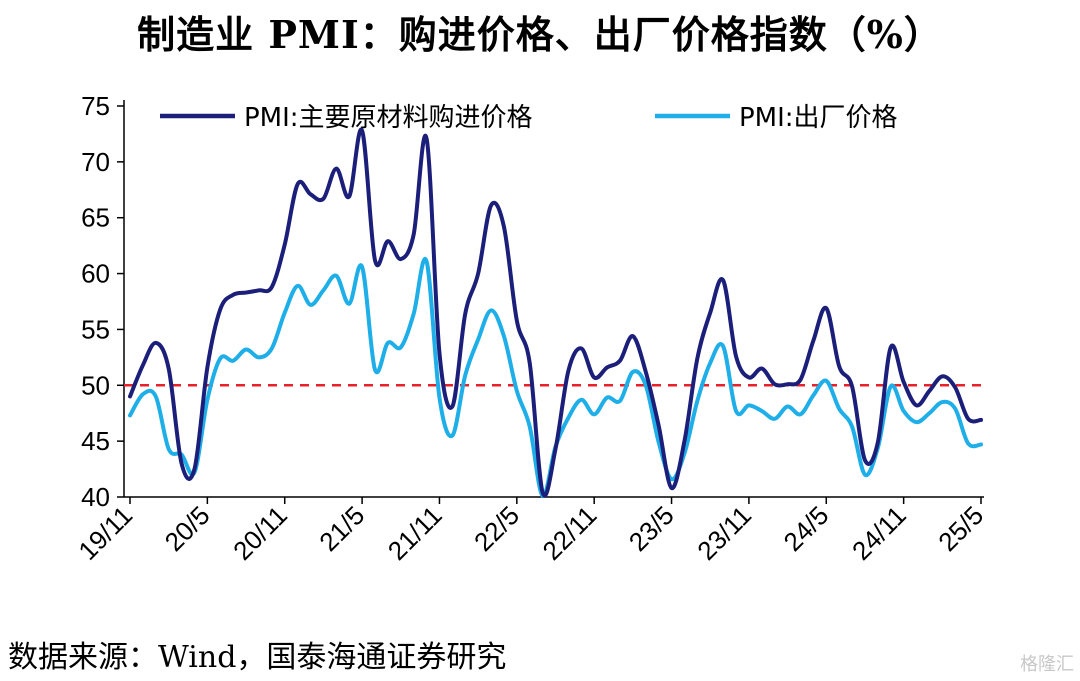 Image resolution: width=1080 pixels, height=681 pixels. What do you see at coordinates (879, 533) in the screenshot?
I see `x-tick-label: 24/11` at bounding box center [879, 533].